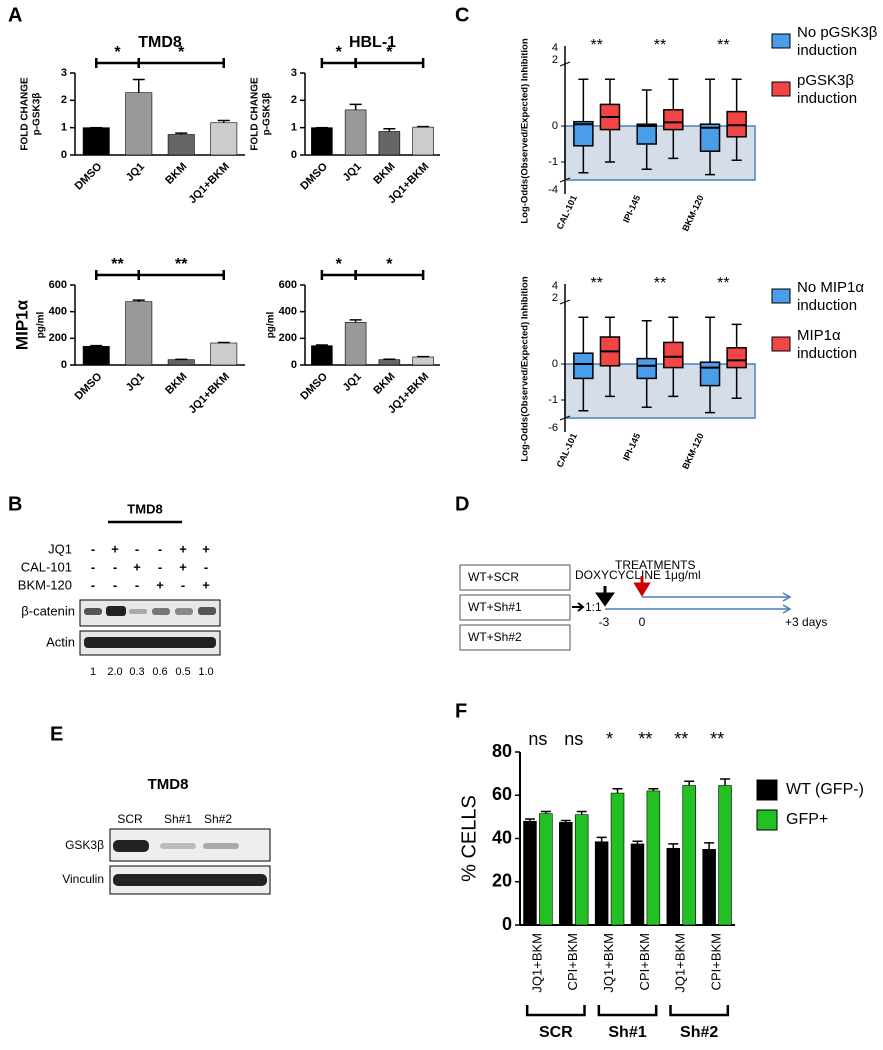  What do you see at coordinates (176, 384) in the screenshot?
I see `x-tick-label: BKM` at bounding box center [176, 384].